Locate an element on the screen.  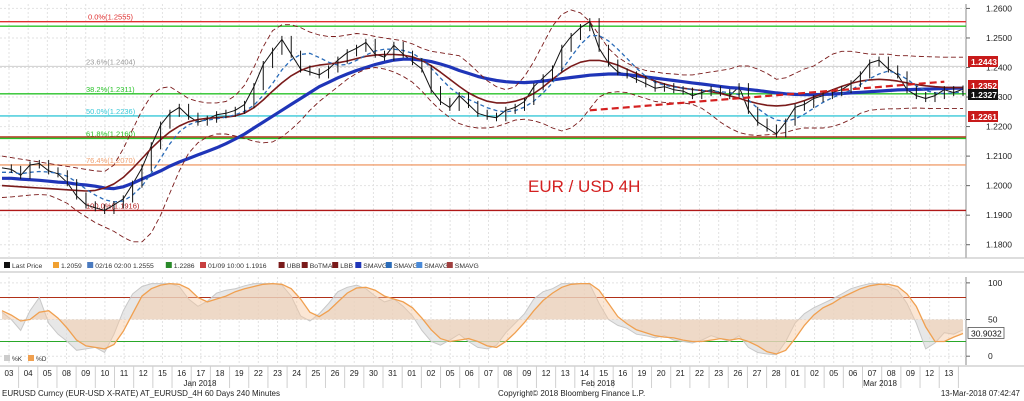
day-tick-label: 06 is located at coordinates (852, 373).